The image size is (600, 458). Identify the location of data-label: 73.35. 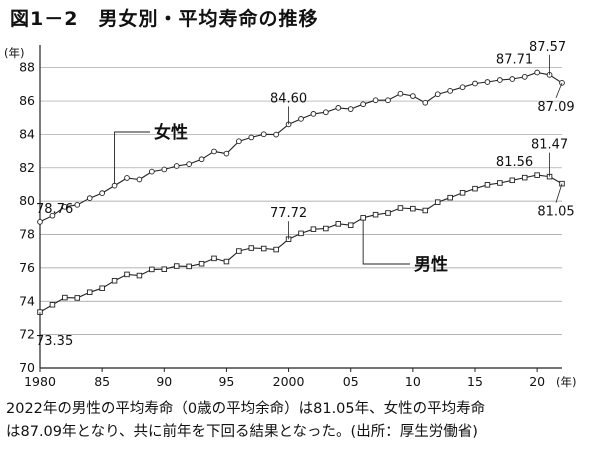
(54, 341).